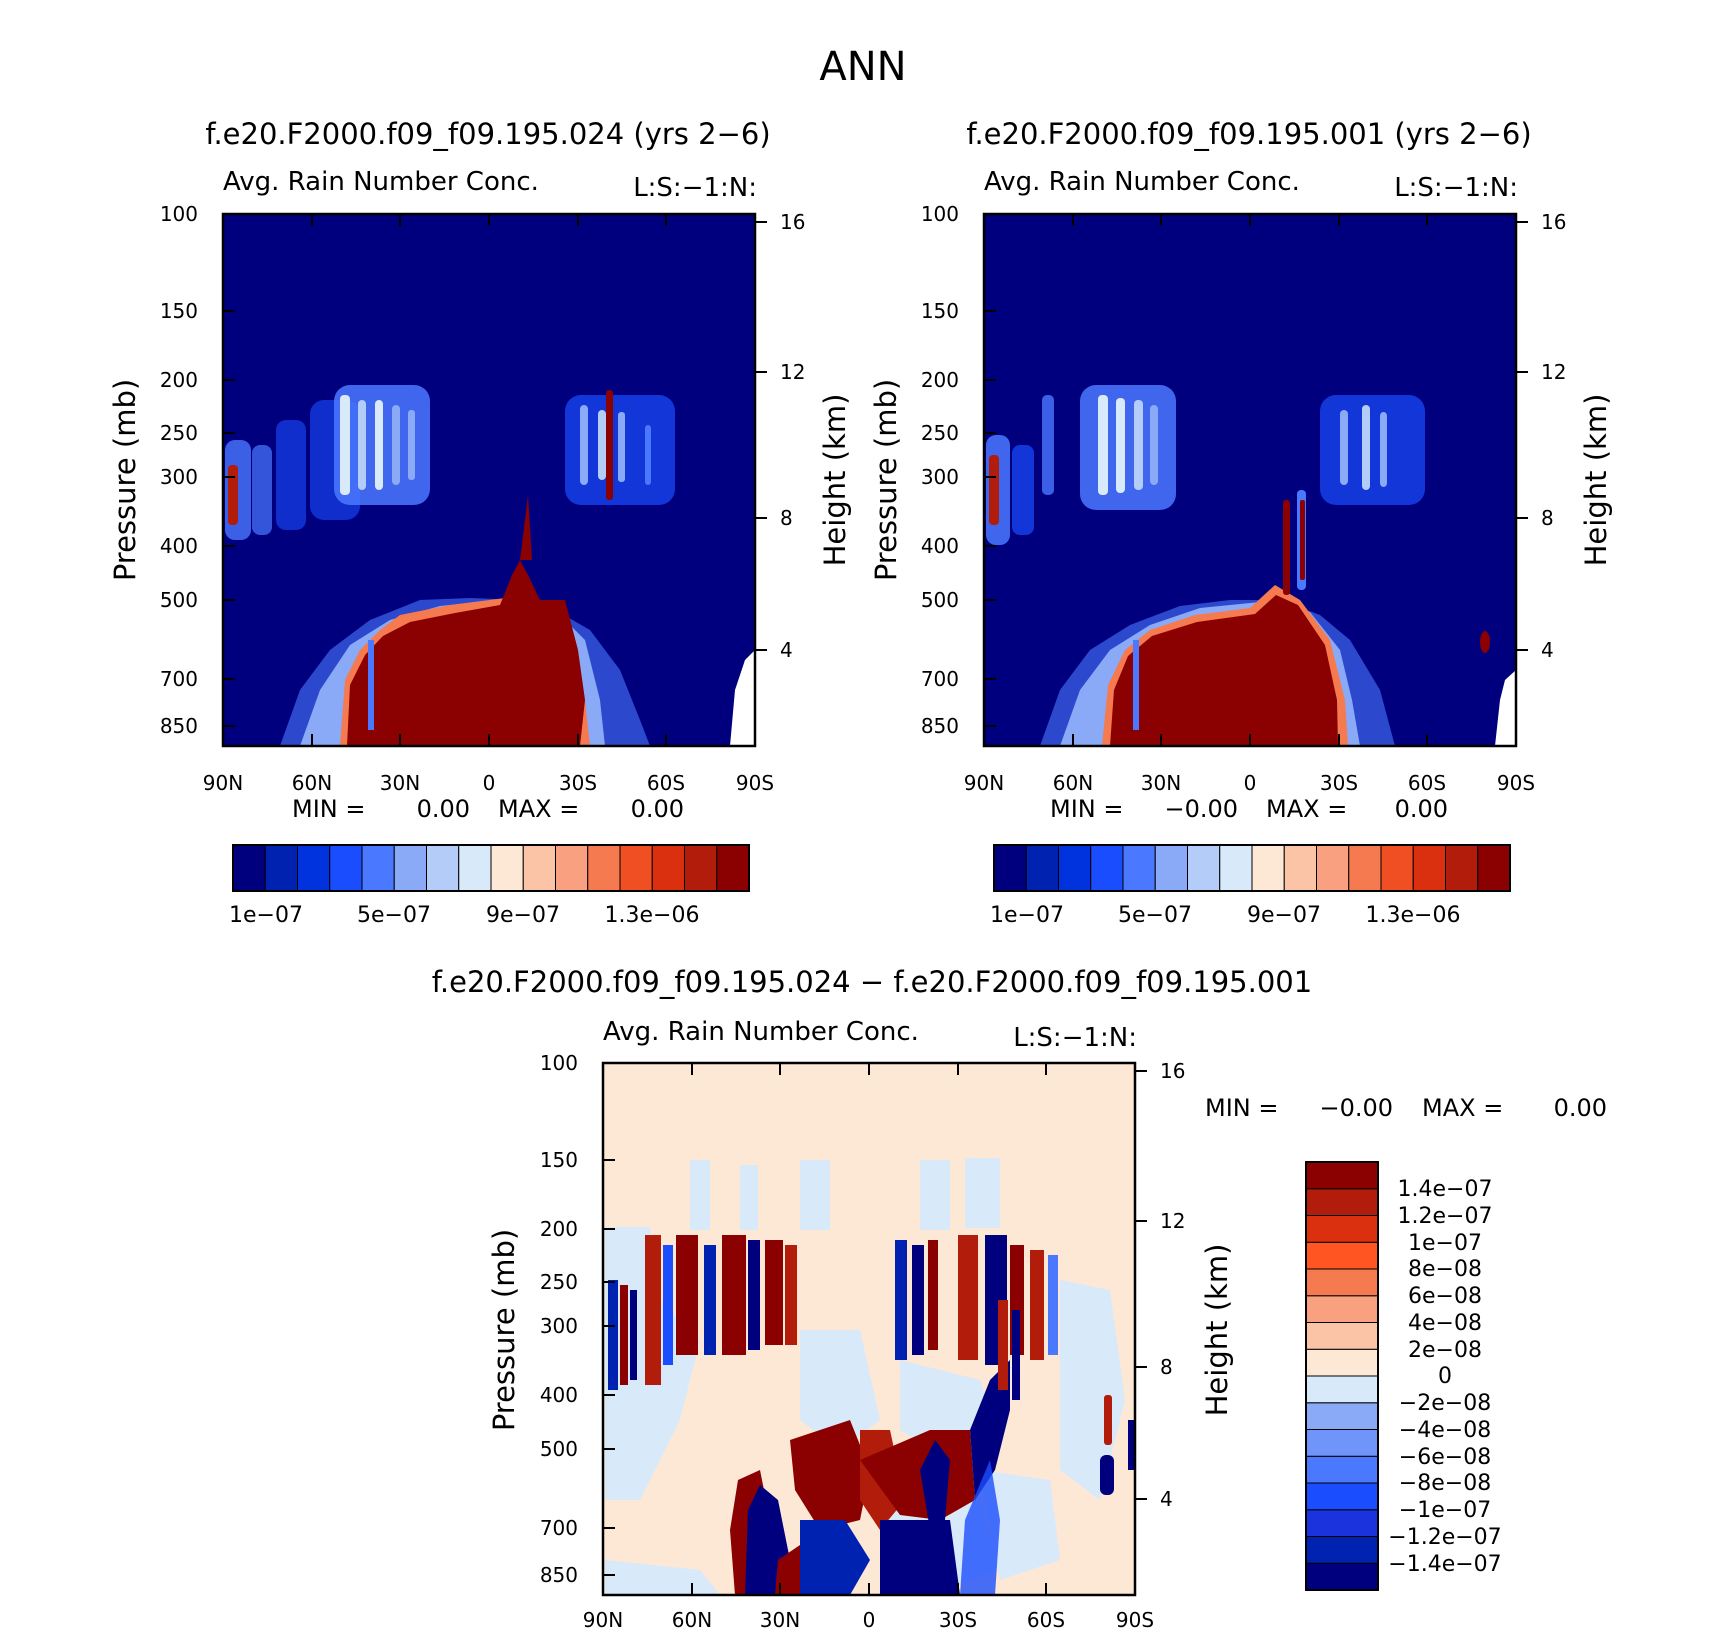  I want to click on panel-3-colorbar-label: 1e−07, so click(1445, 1243).